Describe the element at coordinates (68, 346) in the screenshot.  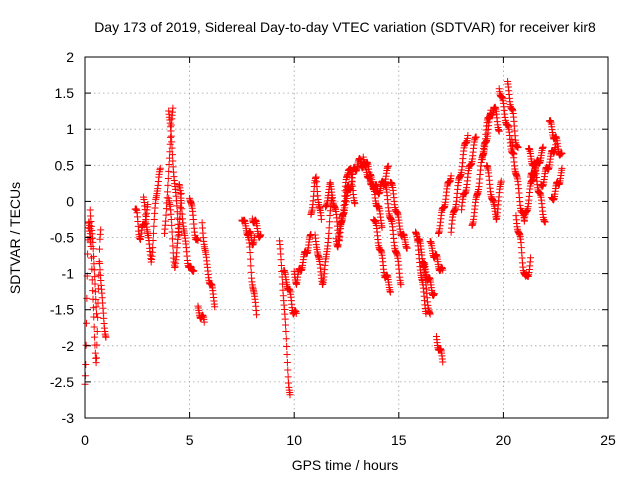
I see `y-tick-label: -2` at that location.